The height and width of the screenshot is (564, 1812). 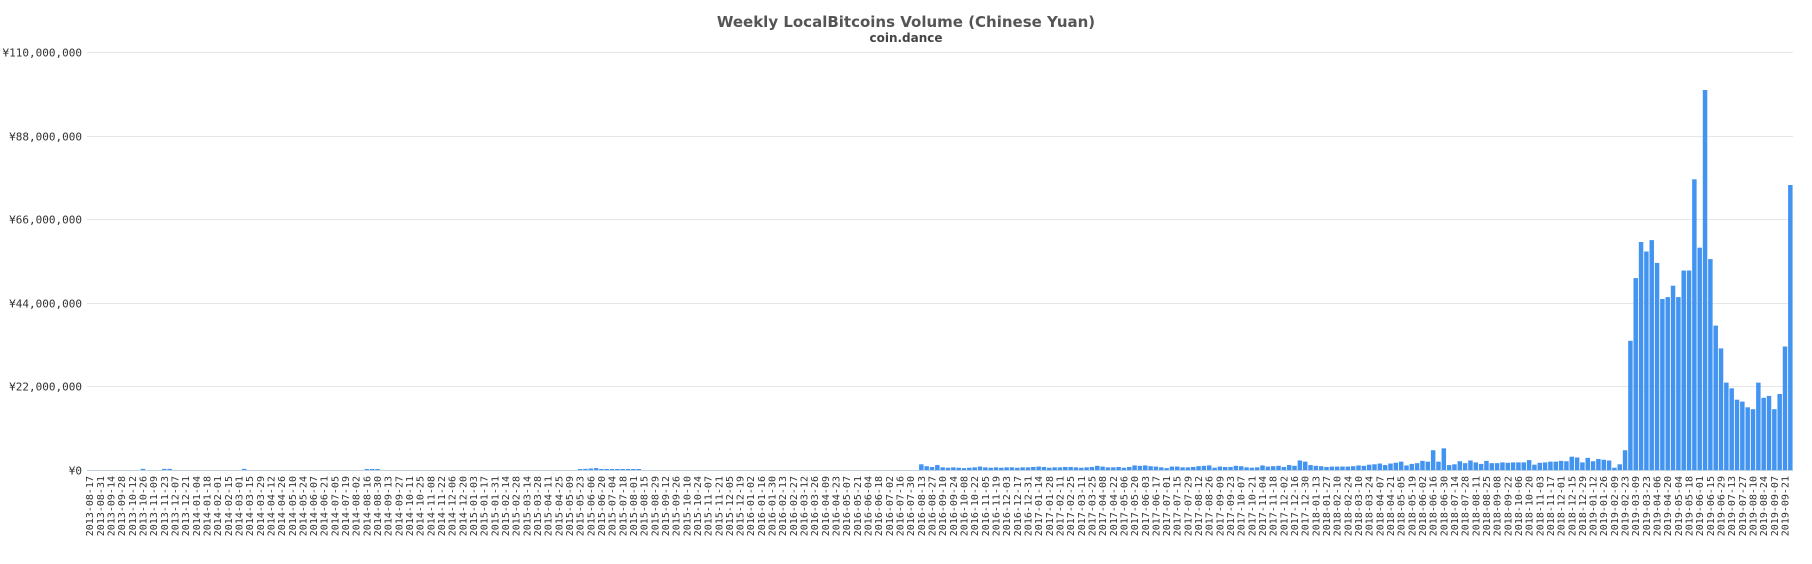 What do you see at coordinates (1679, 506) in the screenshot?
I see `x-tick-label: 2019-05-04` at bounding box center [1679, 506].